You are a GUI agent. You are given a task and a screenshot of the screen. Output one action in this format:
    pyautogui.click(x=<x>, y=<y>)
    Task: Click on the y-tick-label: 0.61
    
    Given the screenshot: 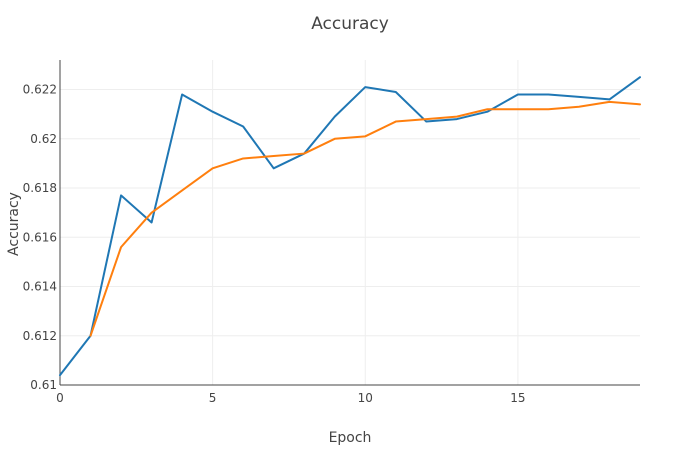 What is the action you would take?
    pyautogui.click(x=43, y=385)
    